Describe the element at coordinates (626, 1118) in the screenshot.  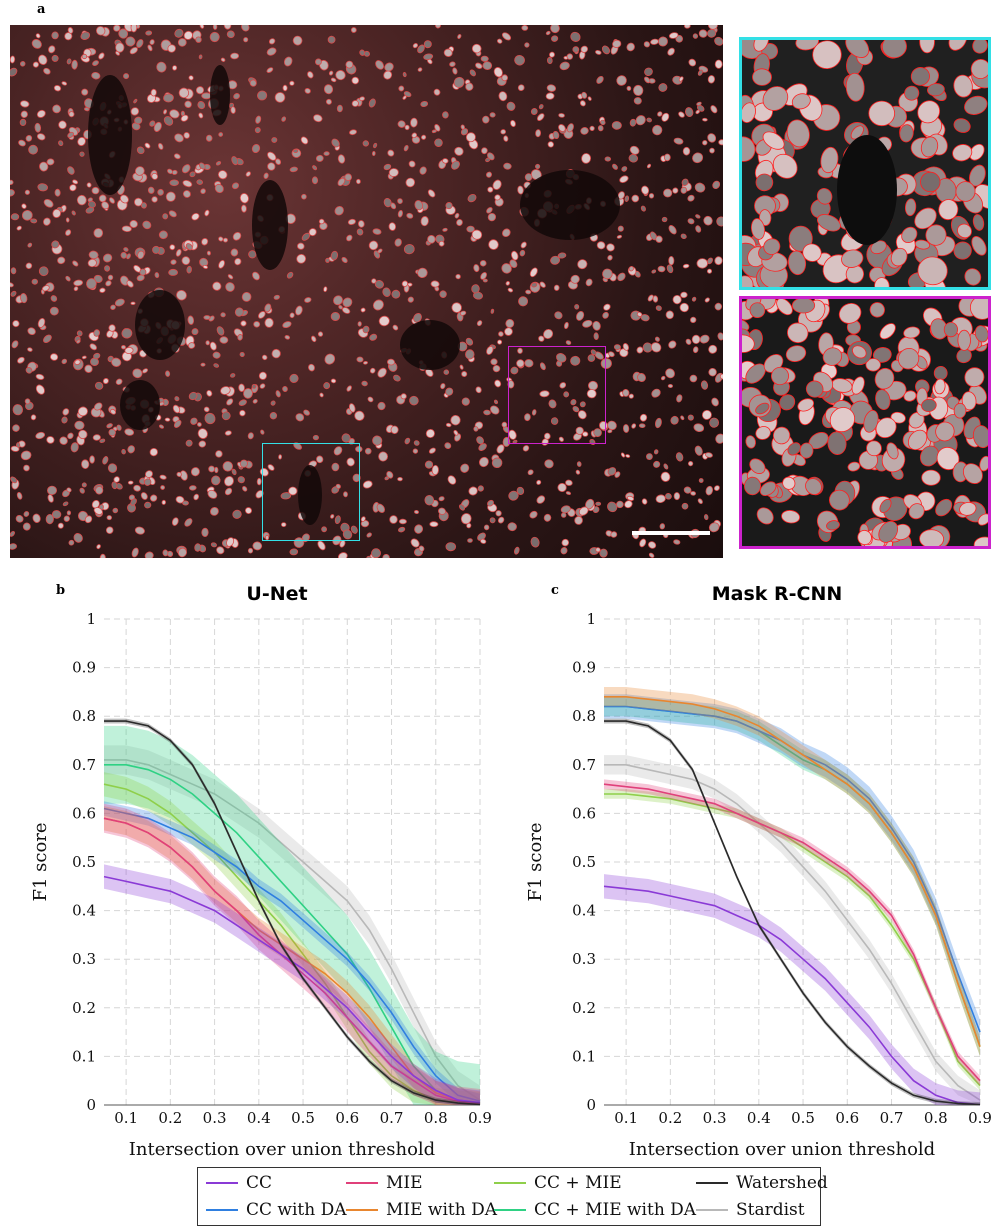
I see `x-tick-label: 0.1` at that location.